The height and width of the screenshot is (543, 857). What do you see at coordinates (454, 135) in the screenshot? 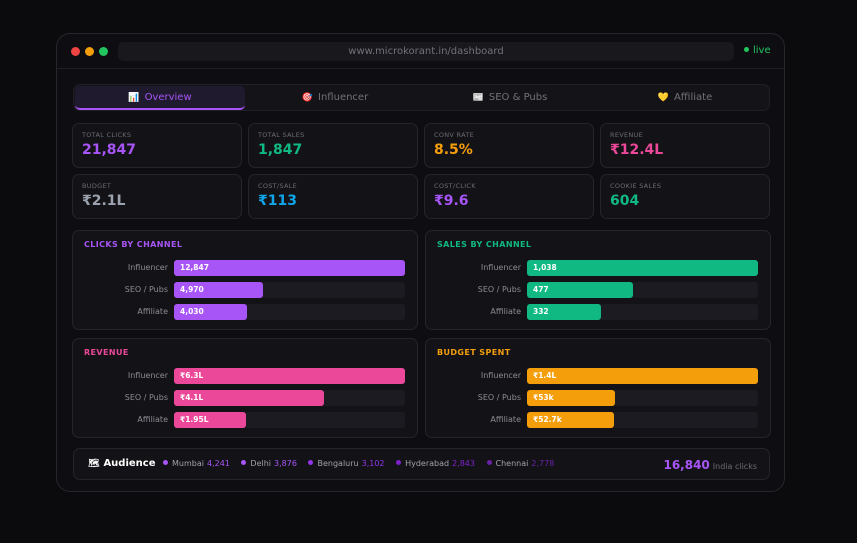
I see `stat-label: CONV RATE` at bounding box center [454, 135].